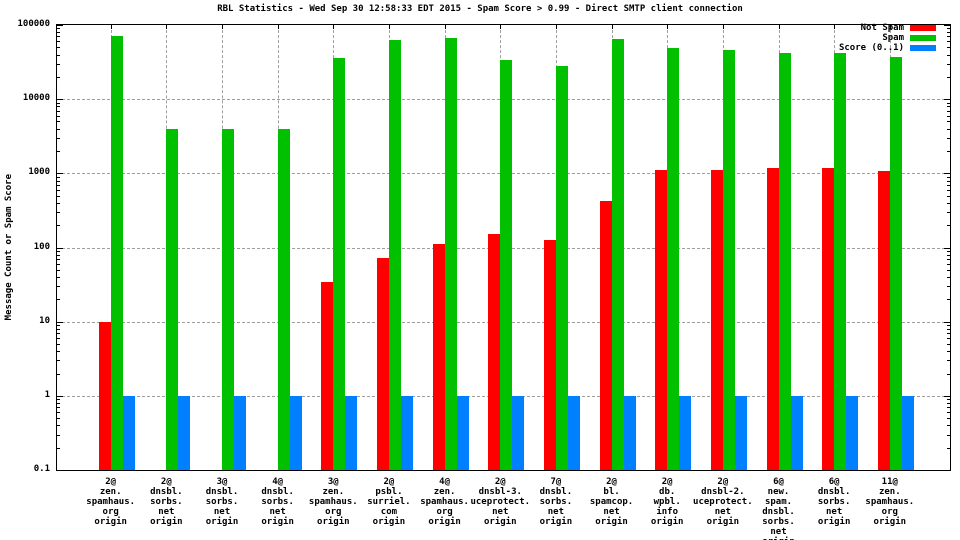 This screenshot has width=960, height=540. I want to click on x-tick-label: 2@ zen. spamhaus. org origin, so click(111, 502).